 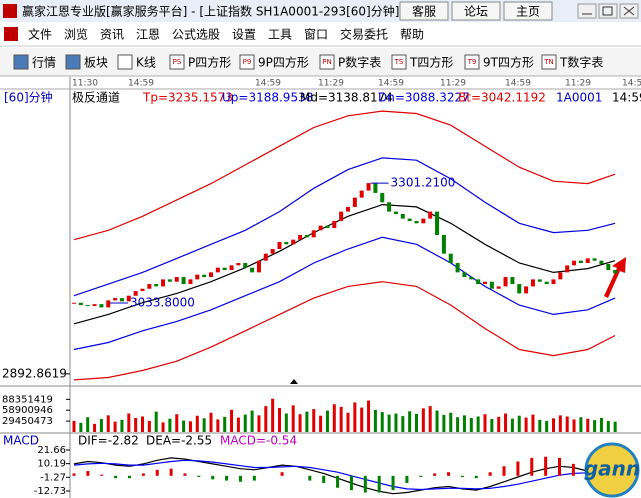 I want to click on tool-icon-label: T9, so click(x=472, y=62).